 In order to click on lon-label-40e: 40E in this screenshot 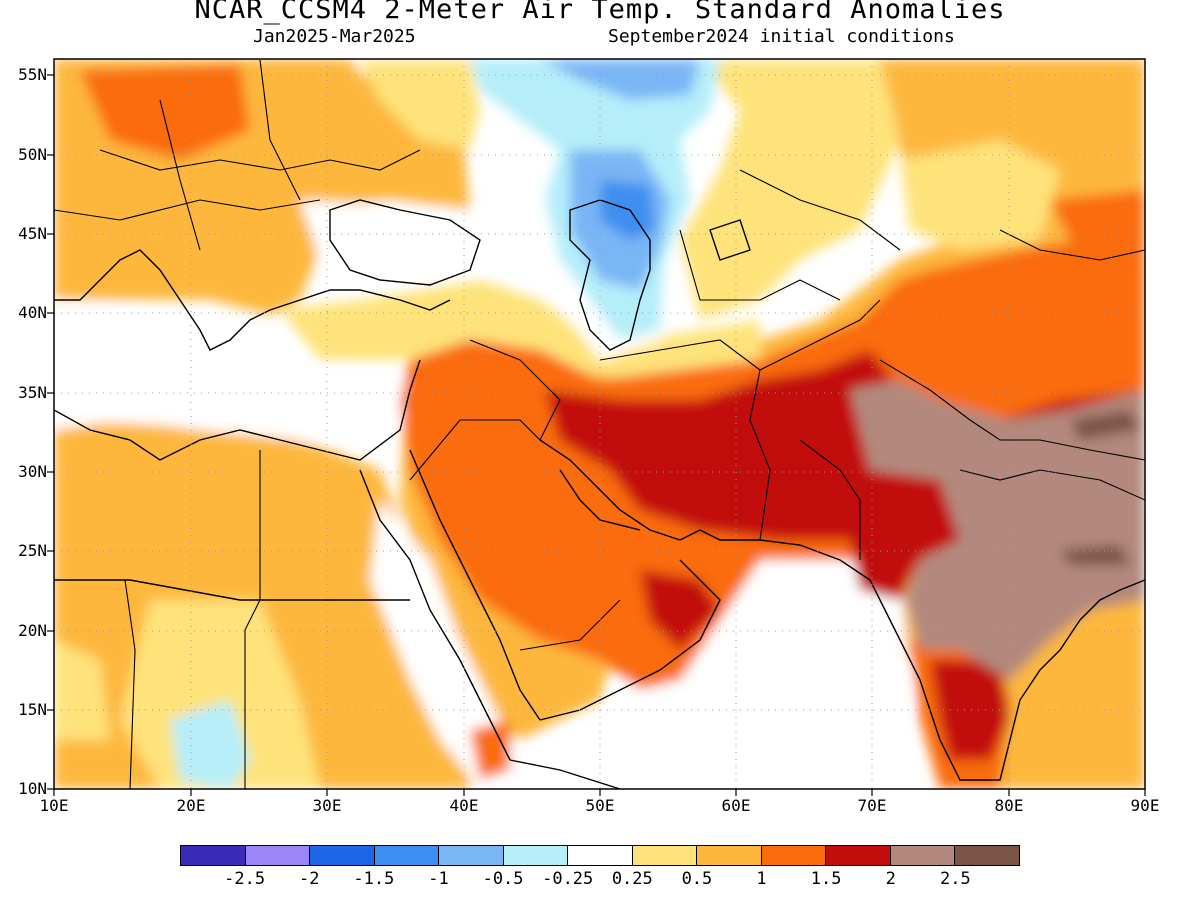, I will do `click(464, 805)`.